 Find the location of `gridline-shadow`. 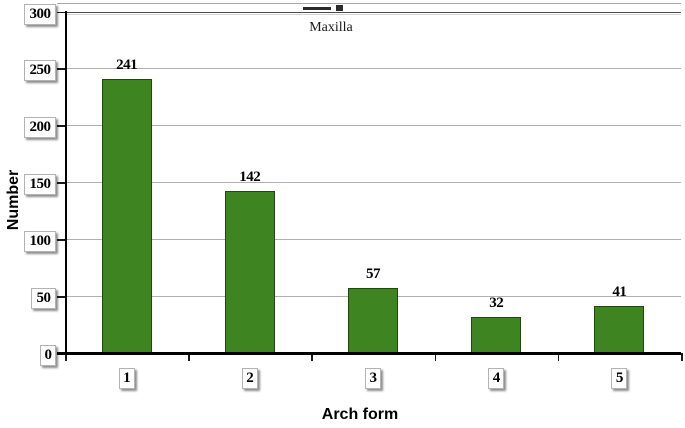

gridline-shadow is located at coordinates (373, 14).